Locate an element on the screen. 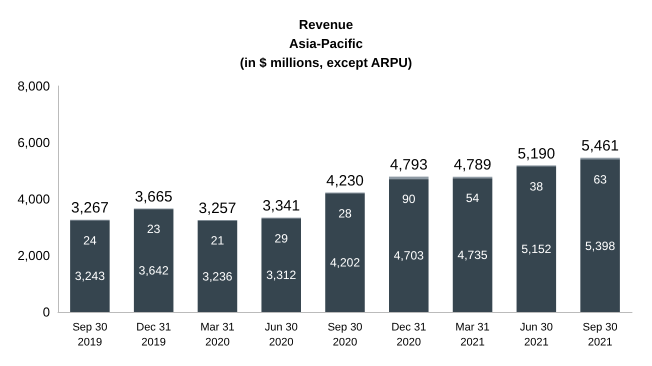 The height and width of the screenshot is (366, 652). data-label: 5,398 is located at coordinates (600, 245).